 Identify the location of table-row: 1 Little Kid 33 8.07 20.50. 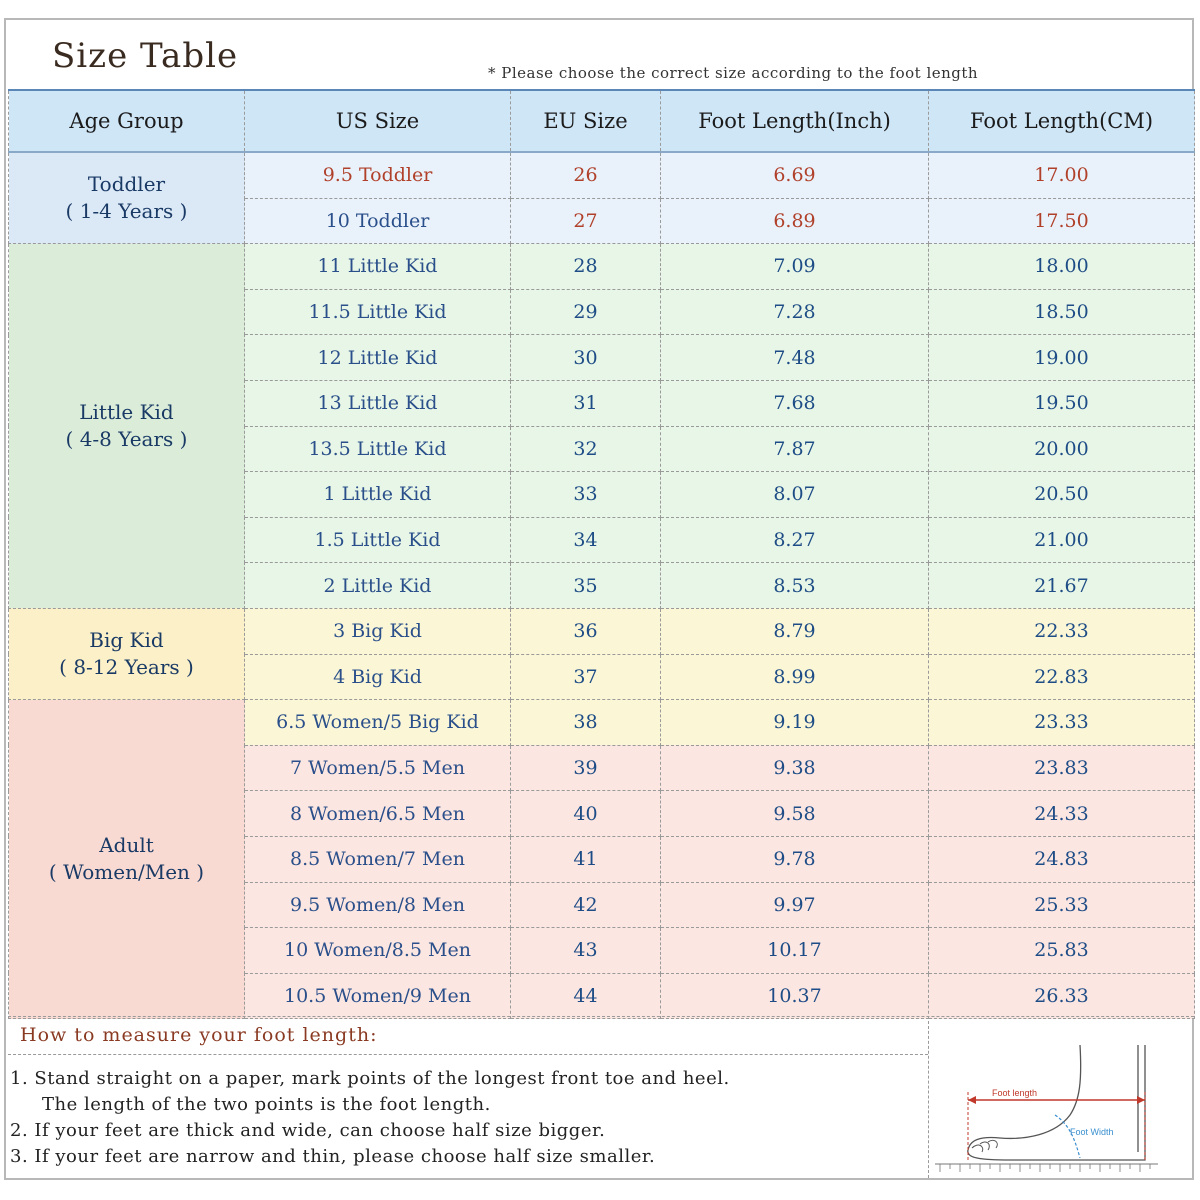
(602, 494).